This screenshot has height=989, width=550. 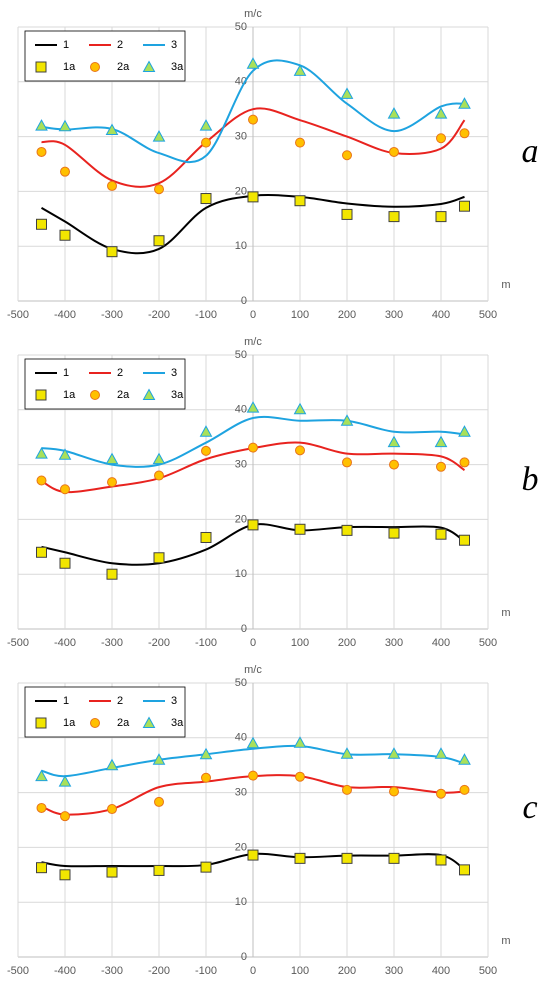 What do you see at coordinates (241, 519) in the screenshot?
I see `y-tick-label: 20` at bounding box center [241, 519].